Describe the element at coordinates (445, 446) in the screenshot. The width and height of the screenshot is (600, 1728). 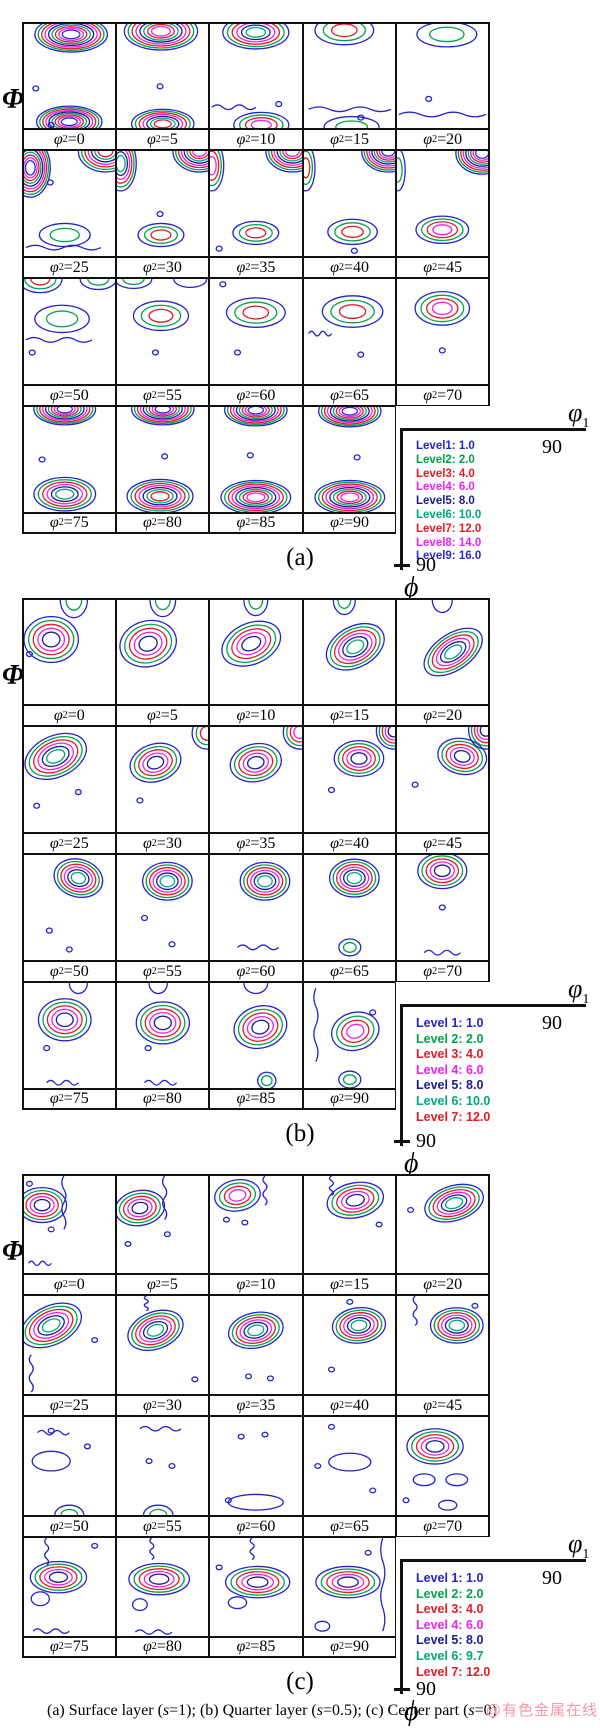
I see `legend-entry: Level1: 1.0` at that location.